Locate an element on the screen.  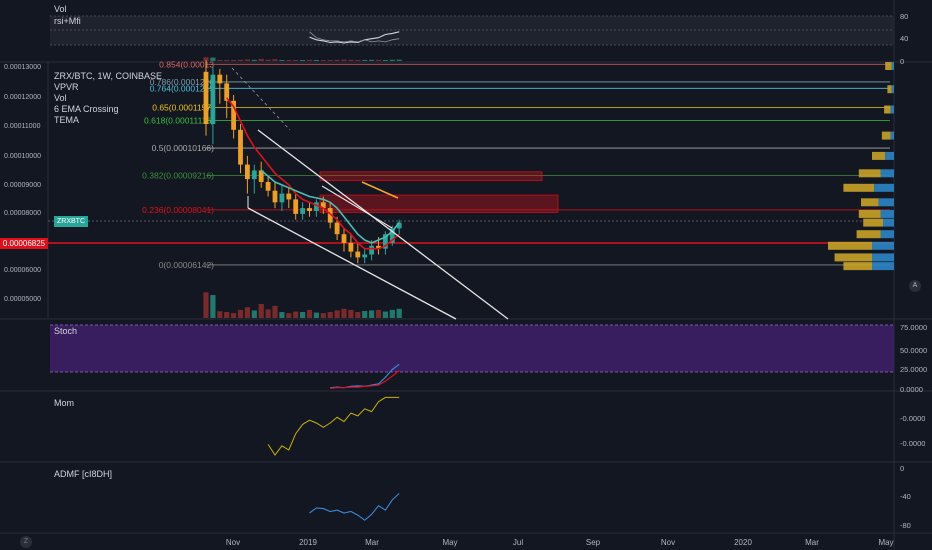
indicator-lines is located at coordinates (333, 276).